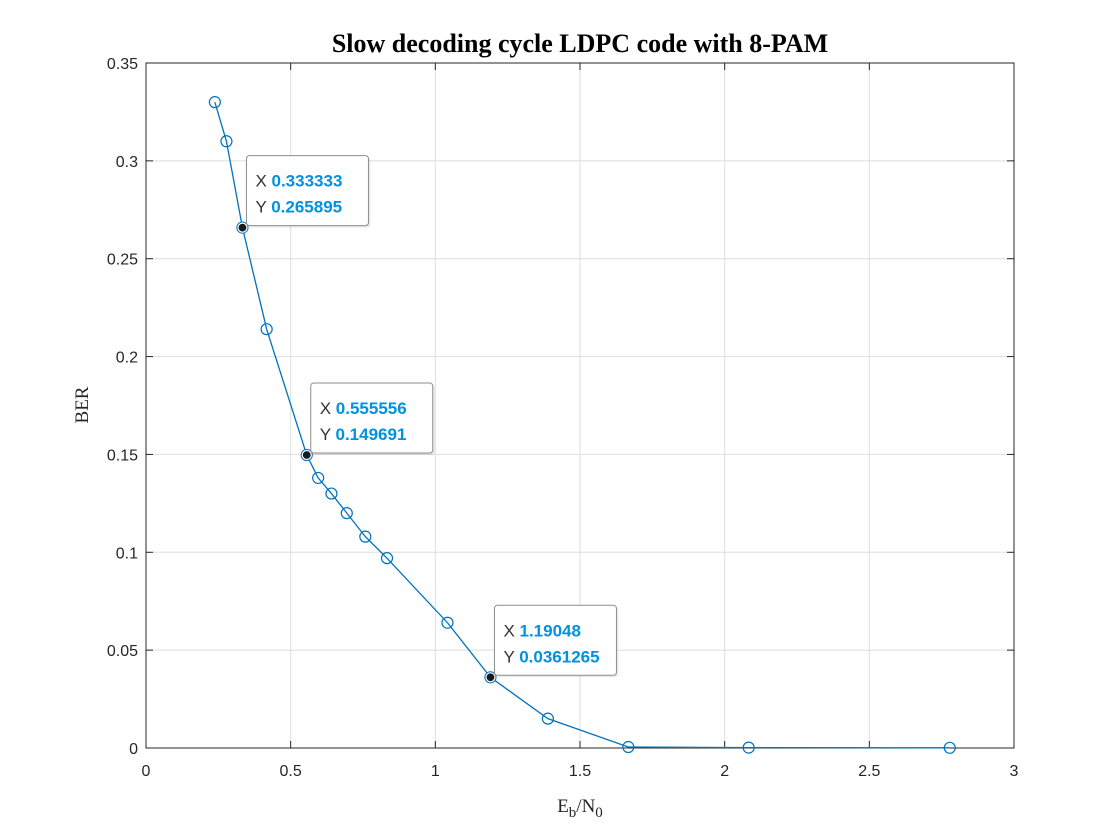 The width and height of the screenshot is (1120, 840). Describe the element at coordinates (573, 813) in the screenshot. I see `x-axis-label-sub1: b` at that location.